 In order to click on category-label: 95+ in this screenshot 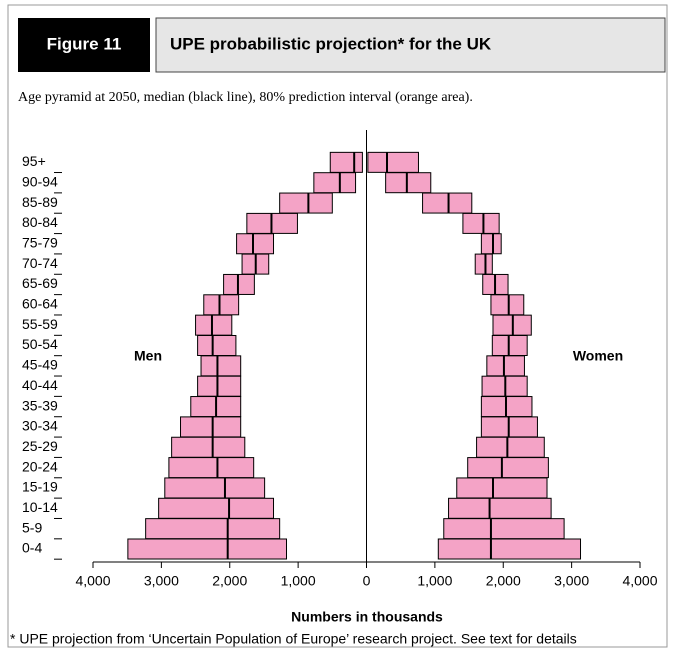, I will do `click(34, 161)`.